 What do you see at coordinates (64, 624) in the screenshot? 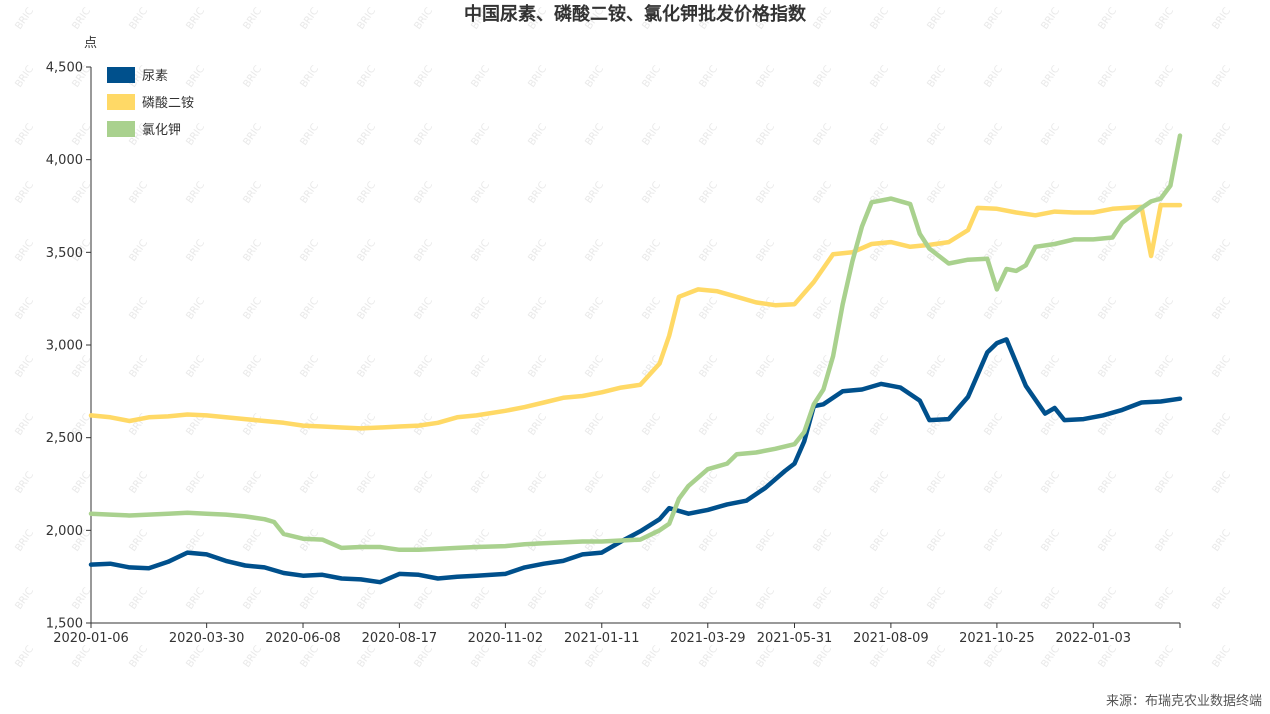
I see `y-tick-label: 1,500` at bounding box center [64, 624].